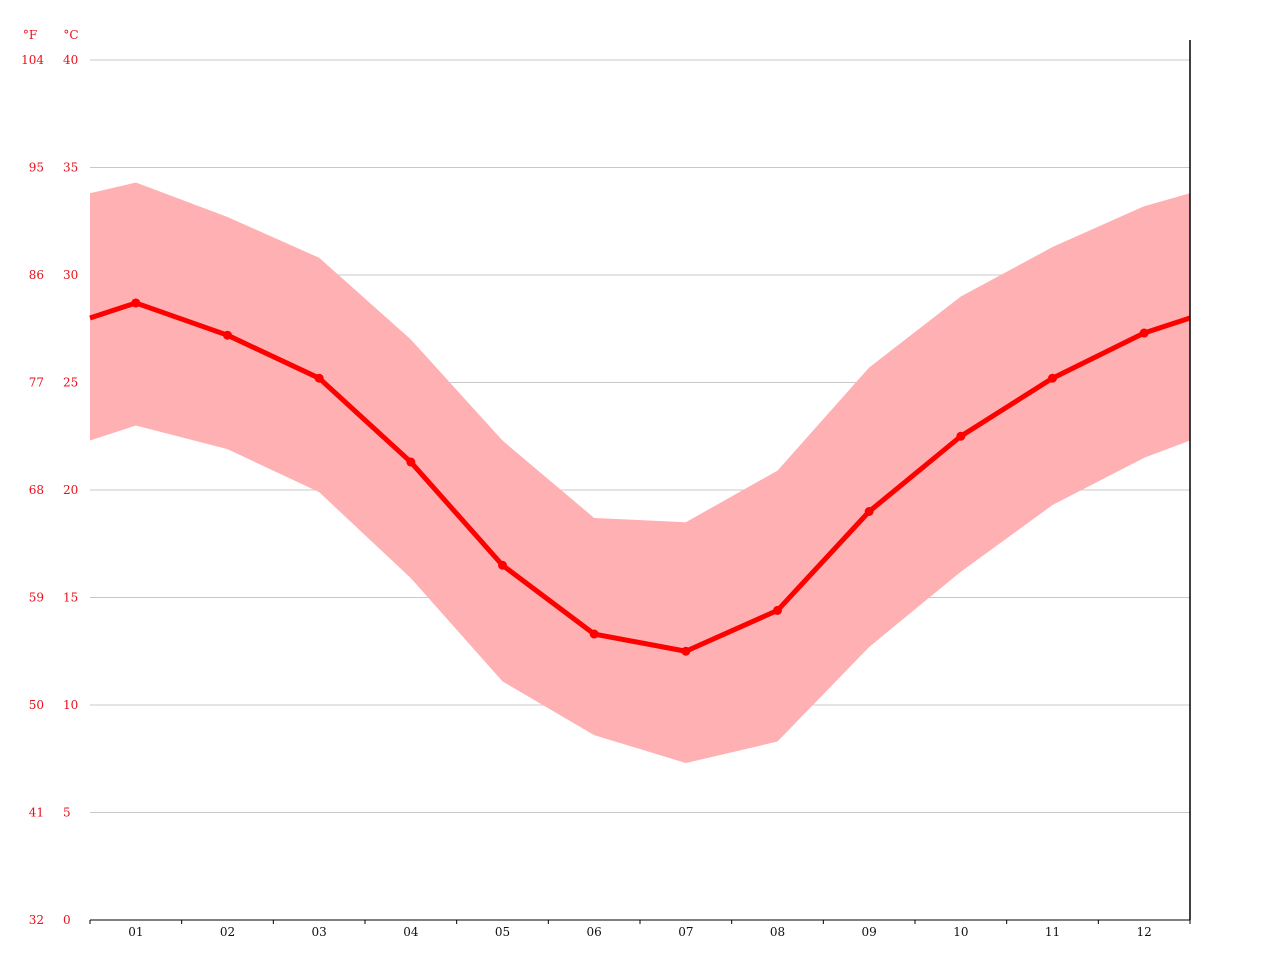  What do you see at coordinates (67, 920) in the screenshot?
I see `y-tick-celsius: 0` at bounding box center [67, 920].